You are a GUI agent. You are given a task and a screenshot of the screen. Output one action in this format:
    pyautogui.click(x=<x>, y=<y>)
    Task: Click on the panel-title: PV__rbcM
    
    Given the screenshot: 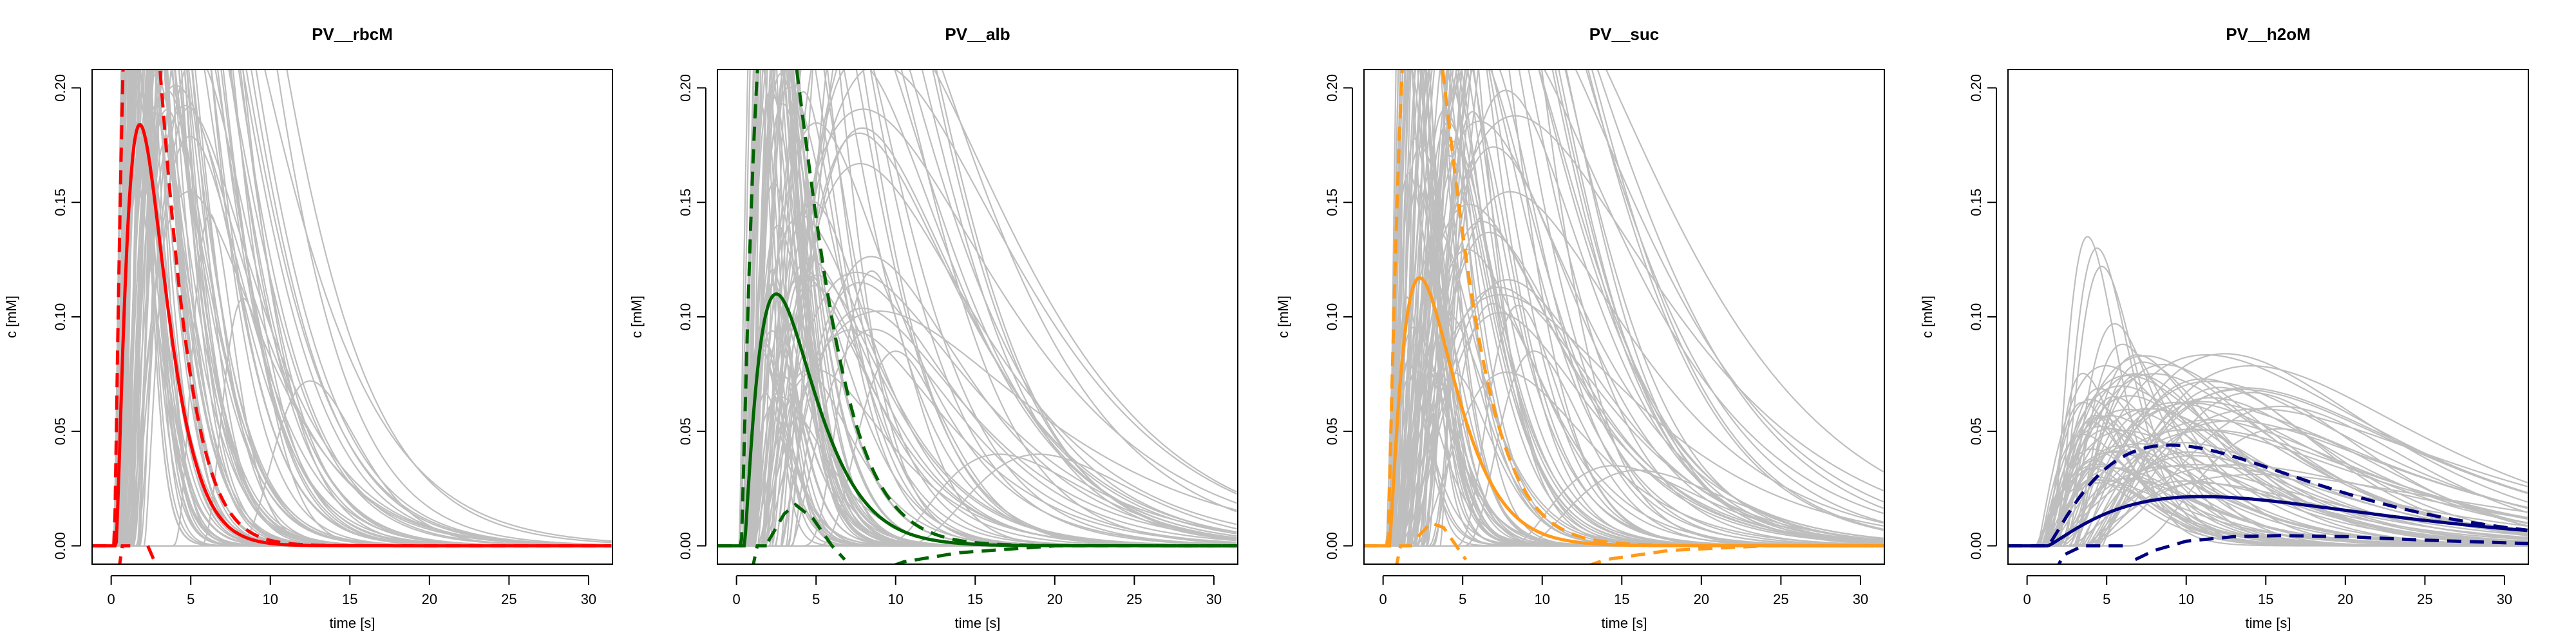 What is the action you would take?
    pyautogui.click(x=352, y=34)
    